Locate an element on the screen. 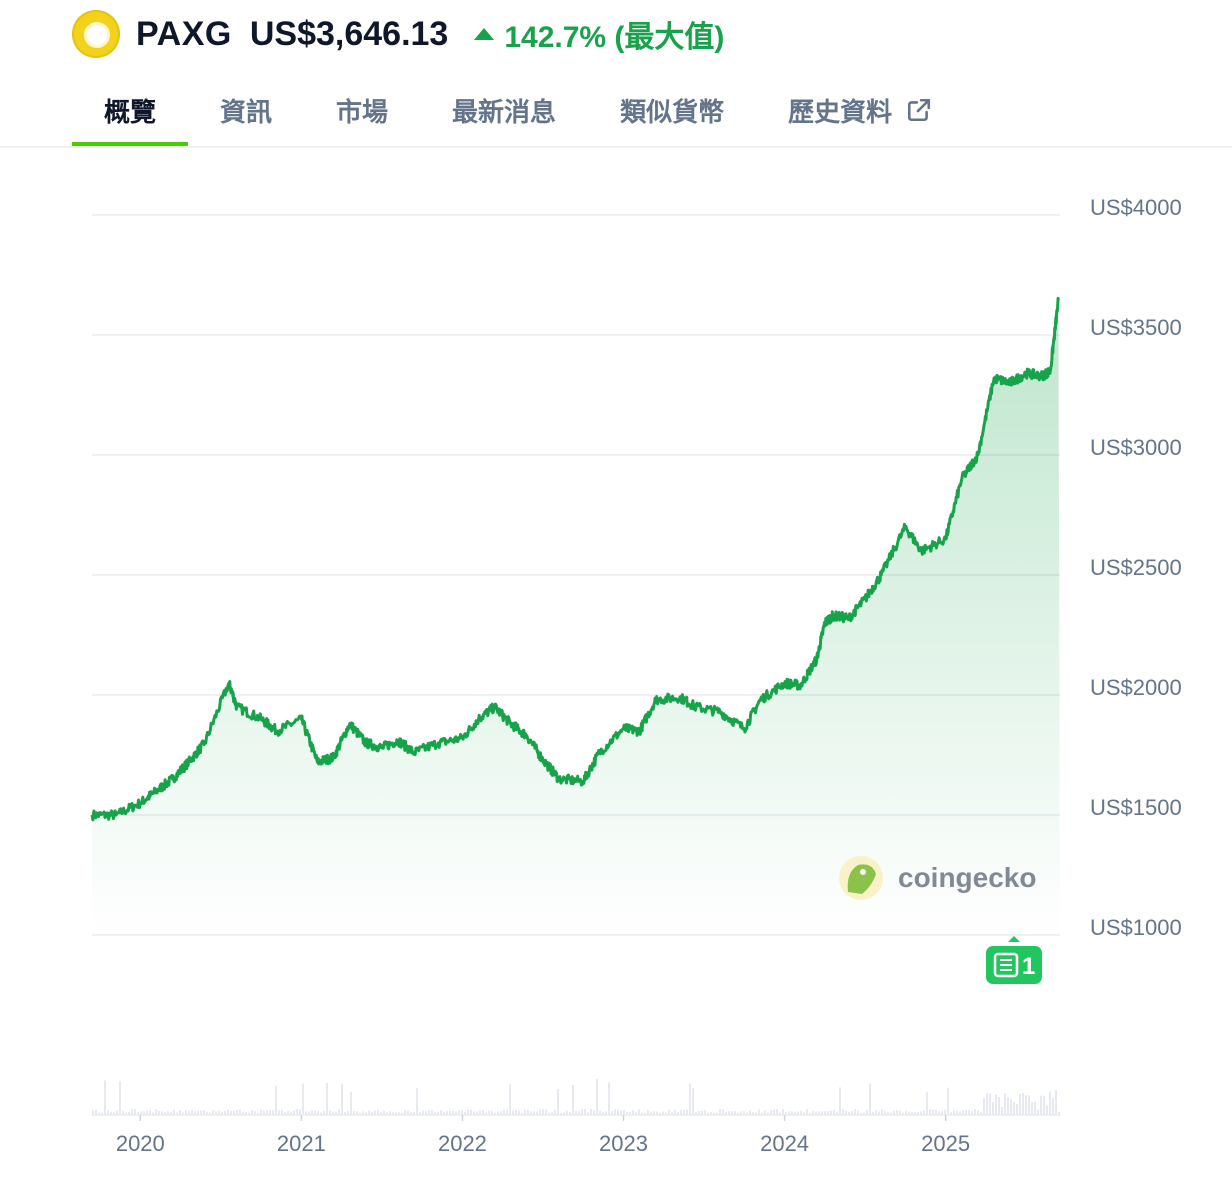  coin-symbol: PAXG is located at coordinates (184, 33).